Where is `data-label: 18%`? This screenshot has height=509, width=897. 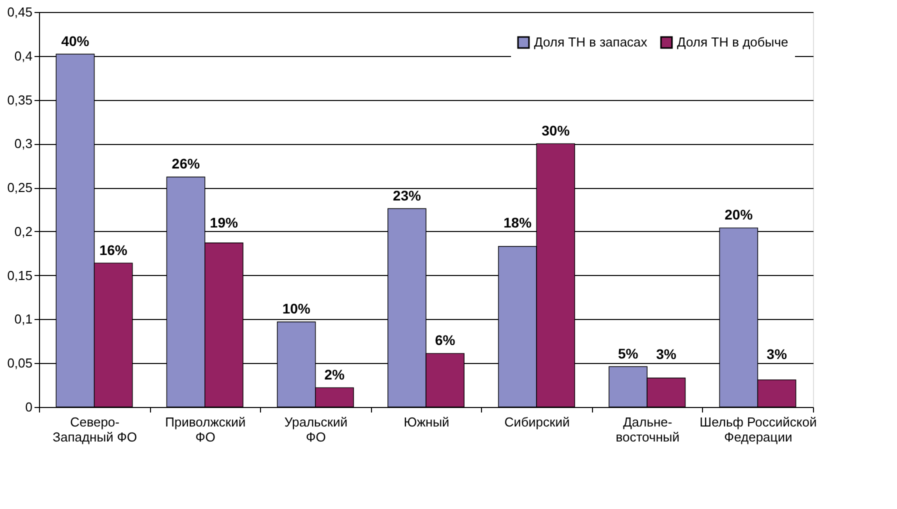
data-label: 18% is located at coordinates (517, 222).